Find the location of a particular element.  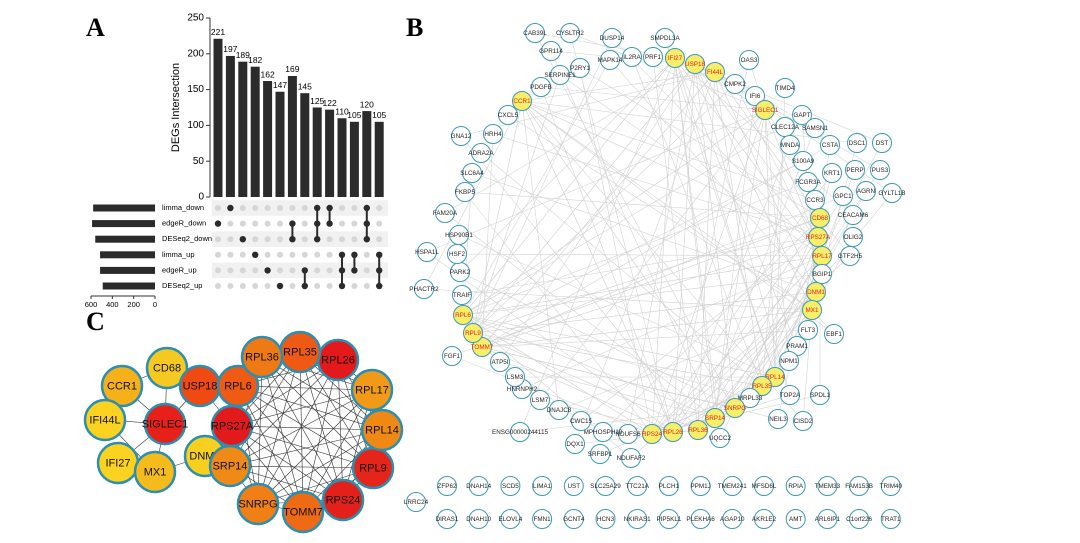

node-label: RPL14 is located at coordinates (775, 377).